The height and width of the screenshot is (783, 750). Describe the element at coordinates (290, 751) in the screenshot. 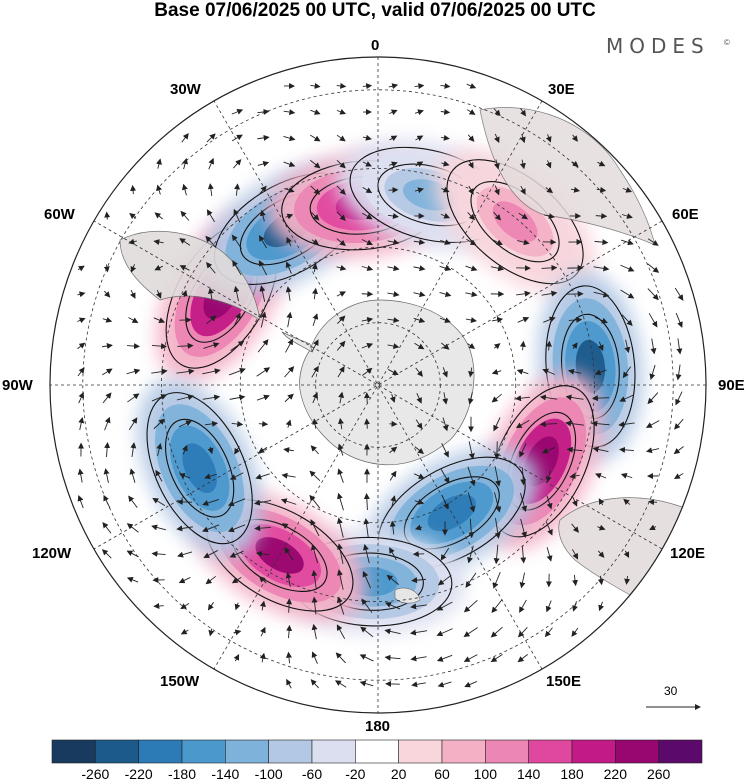

I see `colorbar-swatch` at that location.